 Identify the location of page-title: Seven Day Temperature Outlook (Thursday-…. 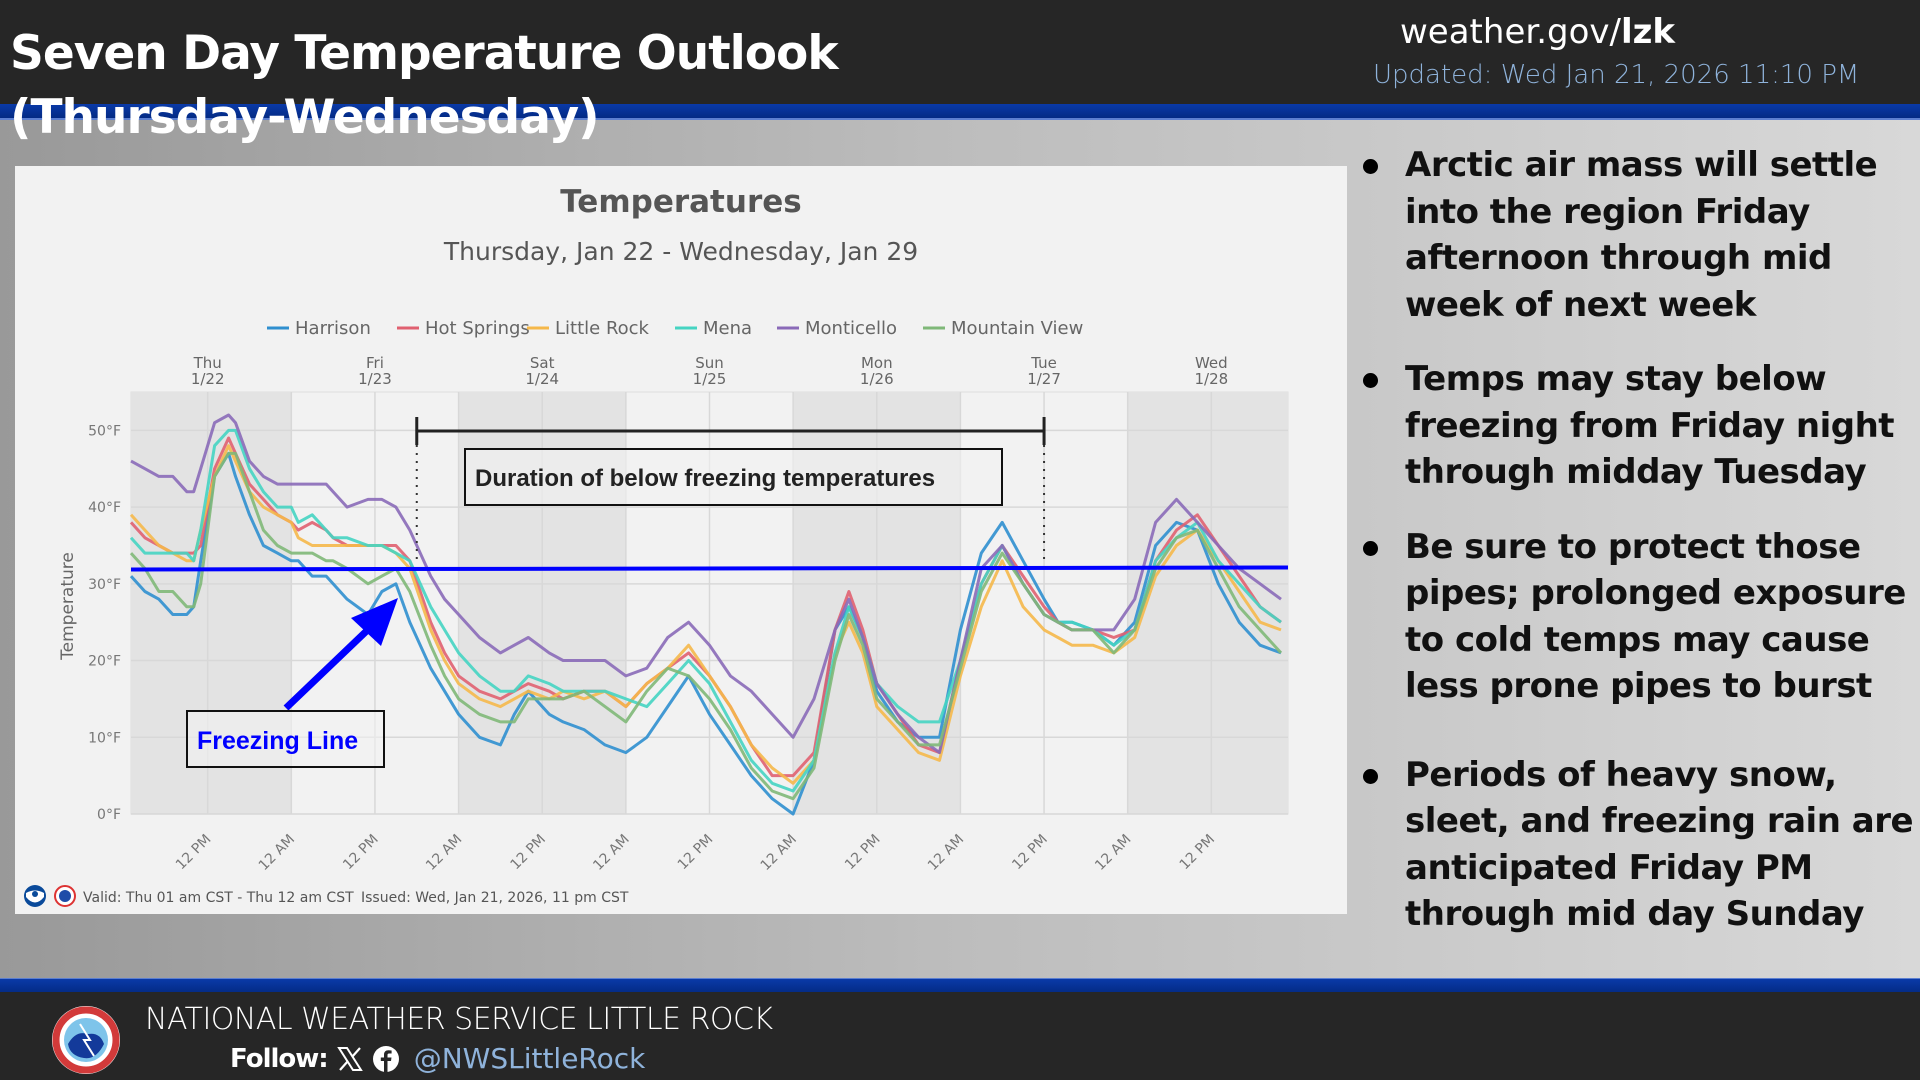
(424, 86).